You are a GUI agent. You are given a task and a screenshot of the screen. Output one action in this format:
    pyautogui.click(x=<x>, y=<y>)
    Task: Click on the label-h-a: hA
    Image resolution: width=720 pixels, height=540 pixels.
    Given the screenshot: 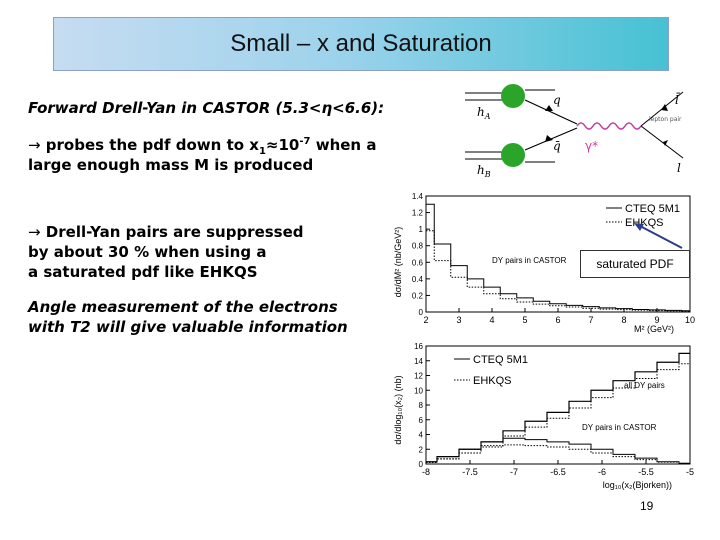 What is the action you would take?
    pyautogui.click(x=484, y=113)
    